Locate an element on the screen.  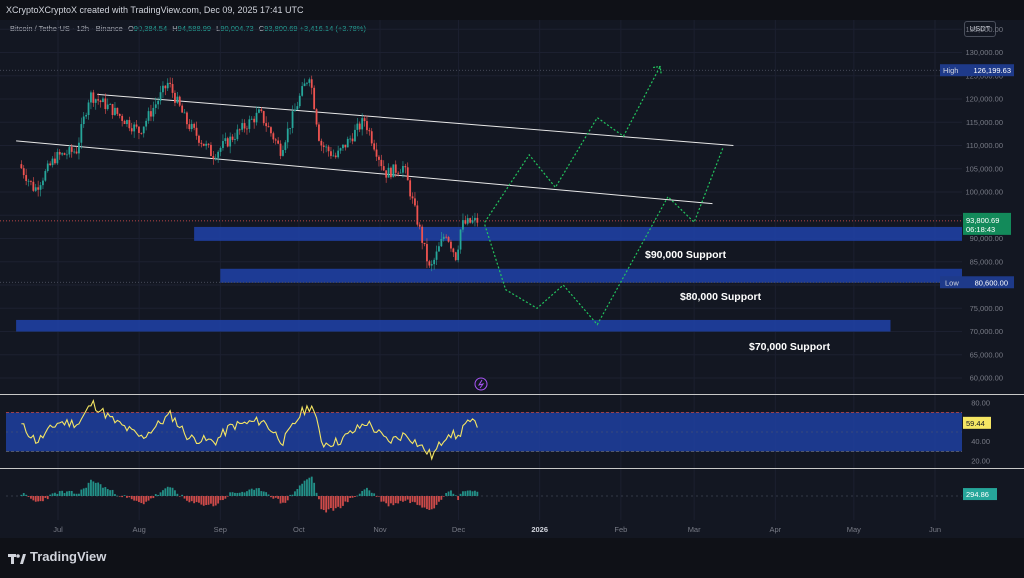
rsi-current-value: 59.44 is located at coordinates (975, 423).